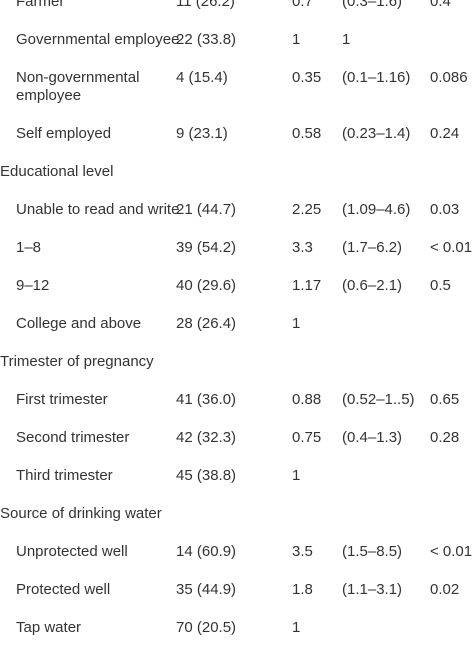  Describe the element at coordinates (202, 77) in the screenshot. I see `table-cell: 4 (15.4)` at that location.